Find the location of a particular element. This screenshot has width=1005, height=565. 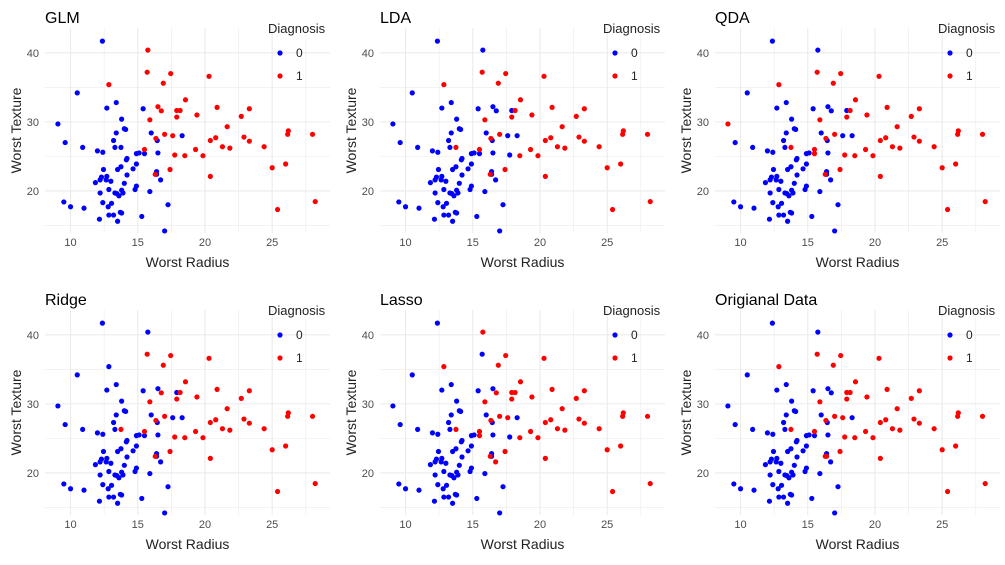

x-tick-label: 10 is located at coordinates (740, 243).